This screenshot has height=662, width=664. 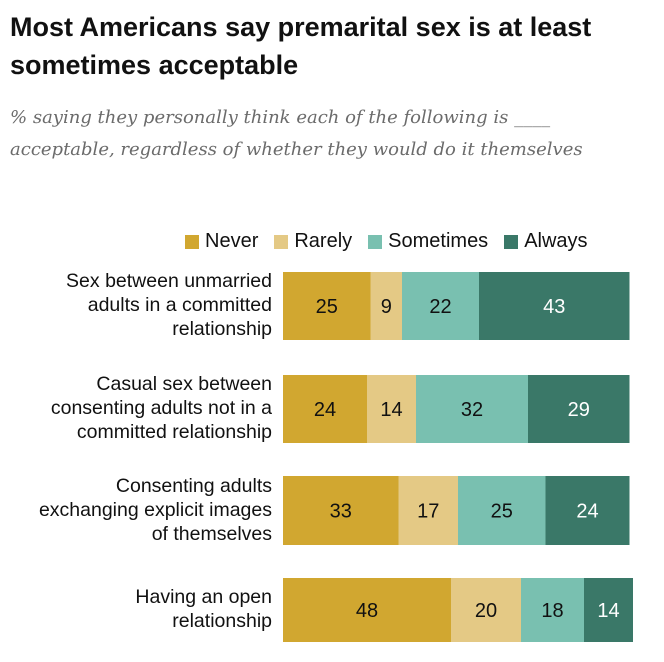 I want to click on data-label: 9, so click(x=386, y=307).